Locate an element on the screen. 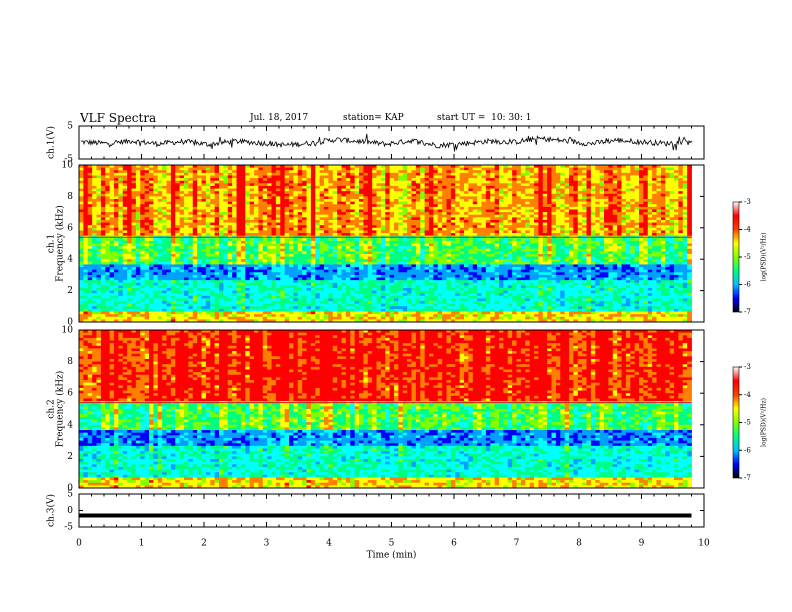 The image size is (792, 612). ch3-waveform-ytick-label: 5 is located at coordinates (70, 495).